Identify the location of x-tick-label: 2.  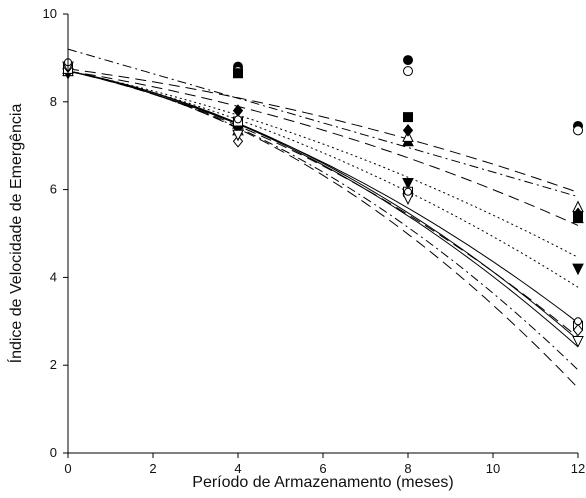
(152, 468).